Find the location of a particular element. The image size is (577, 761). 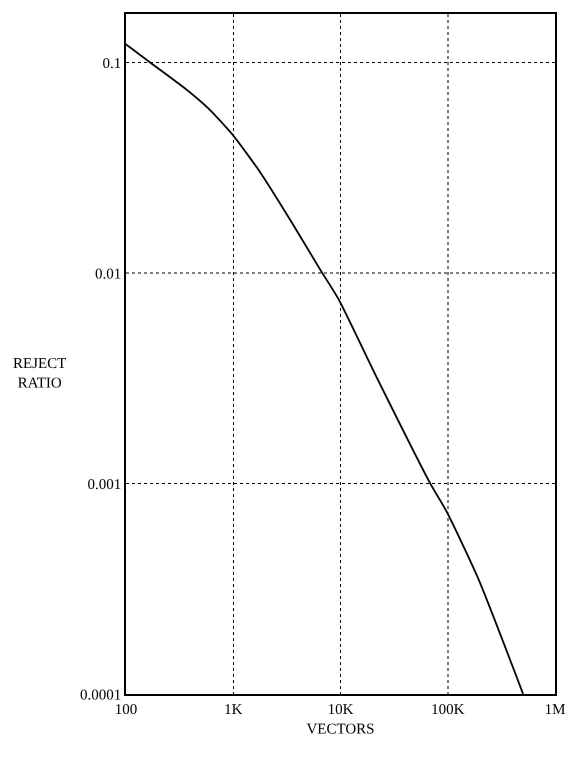

y-tick-label: 0.001 is located at coordinates (105, 484).